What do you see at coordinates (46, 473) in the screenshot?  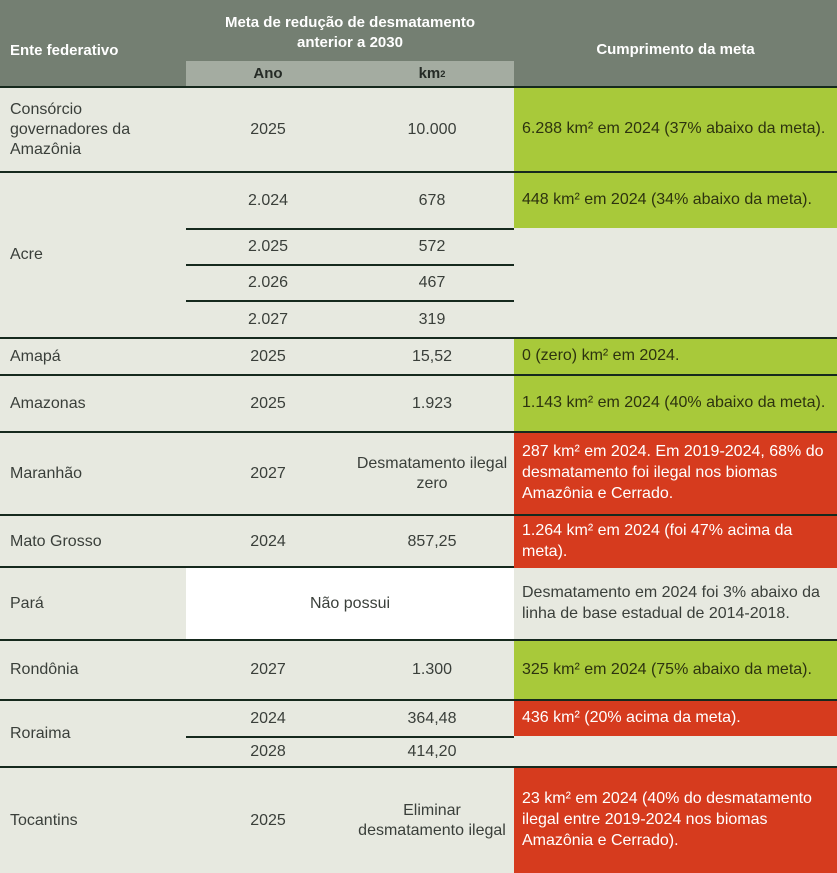 I see `cell-entity: Maranhão` at bounding box center [46, 473].